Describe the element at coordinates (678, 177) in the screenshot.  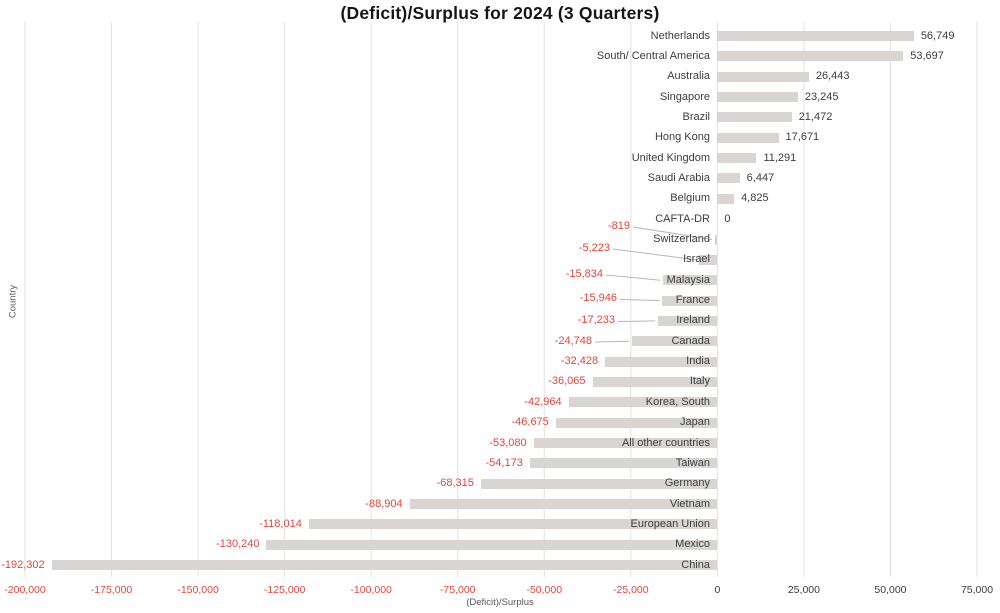
I see `country-label: Saudi Arabia` at that location.